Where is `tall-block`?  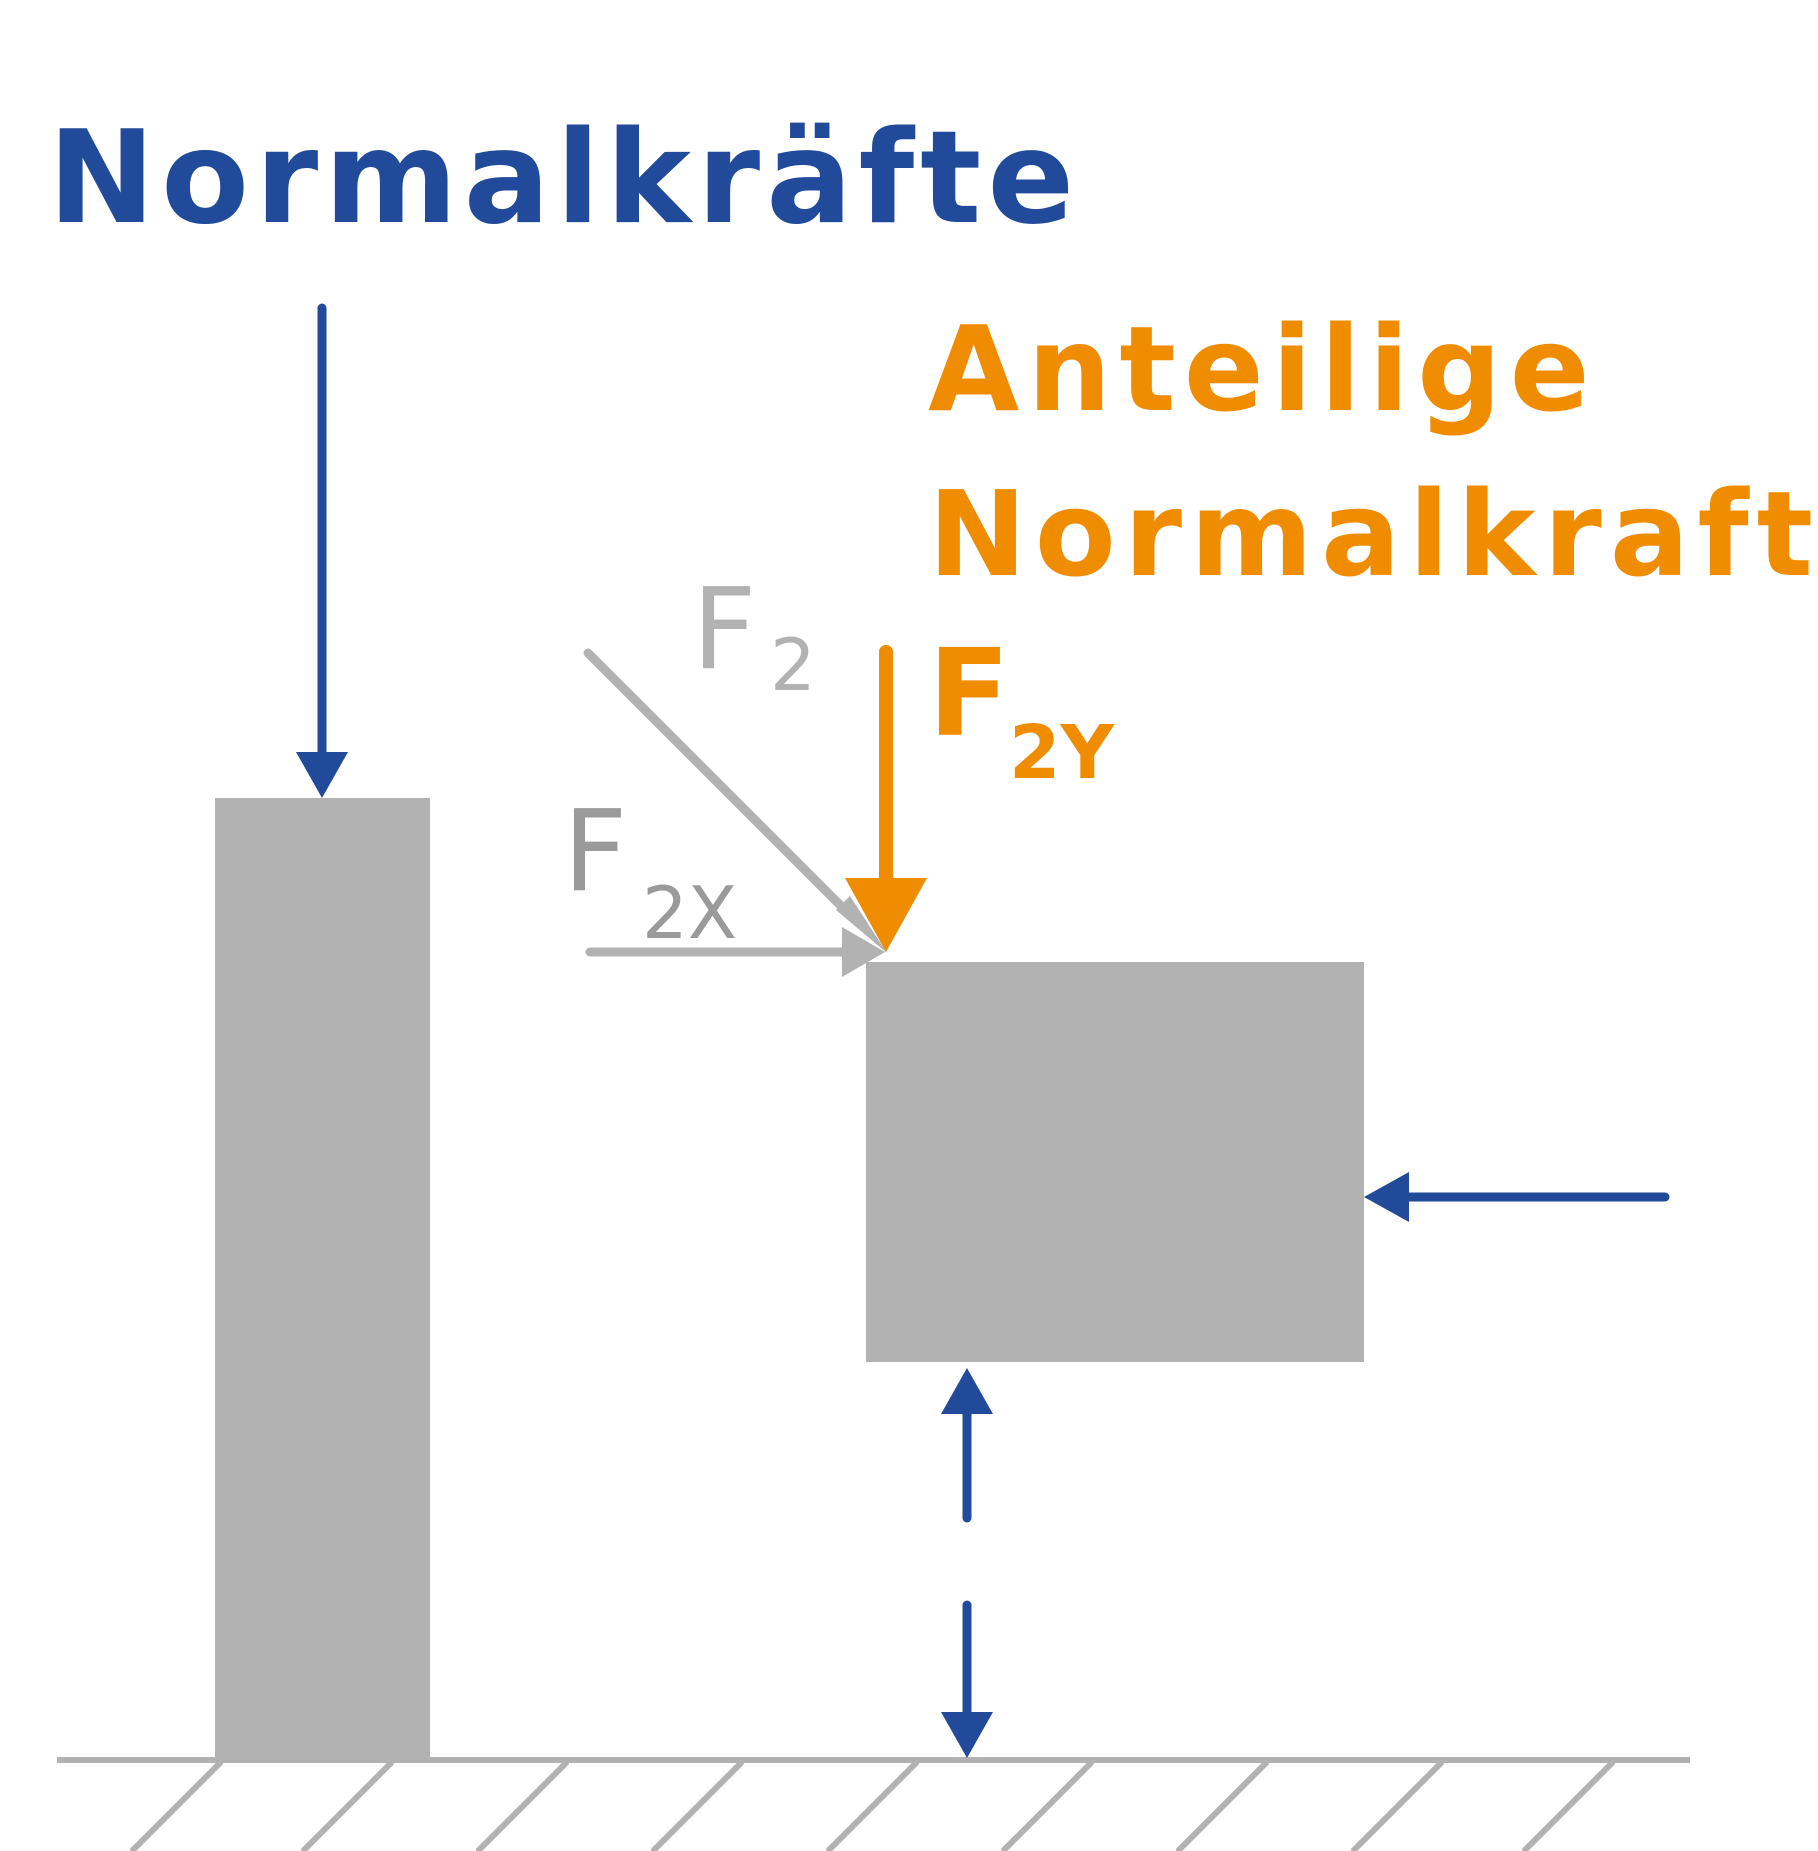 tall-block is located at coordinates (322, 1279).